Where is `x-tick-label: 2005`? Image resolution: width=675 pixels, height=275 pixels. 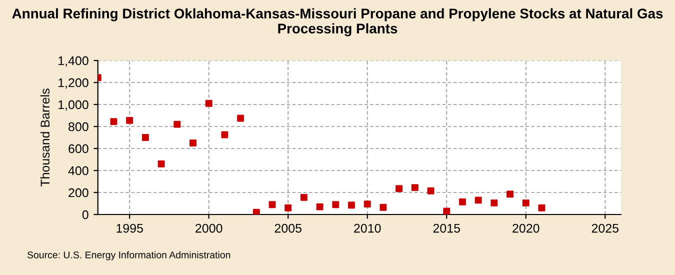 x-tick-label: 2005 is located at coordinates (288, 228).